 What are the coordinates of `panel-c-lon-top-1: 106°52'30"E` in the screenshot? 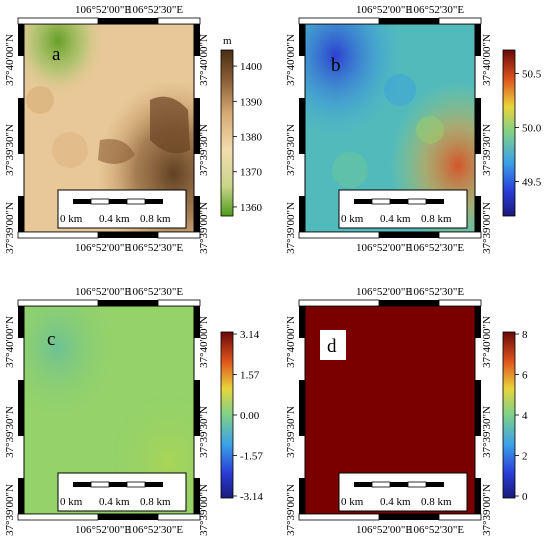 It's located at (155, 292).